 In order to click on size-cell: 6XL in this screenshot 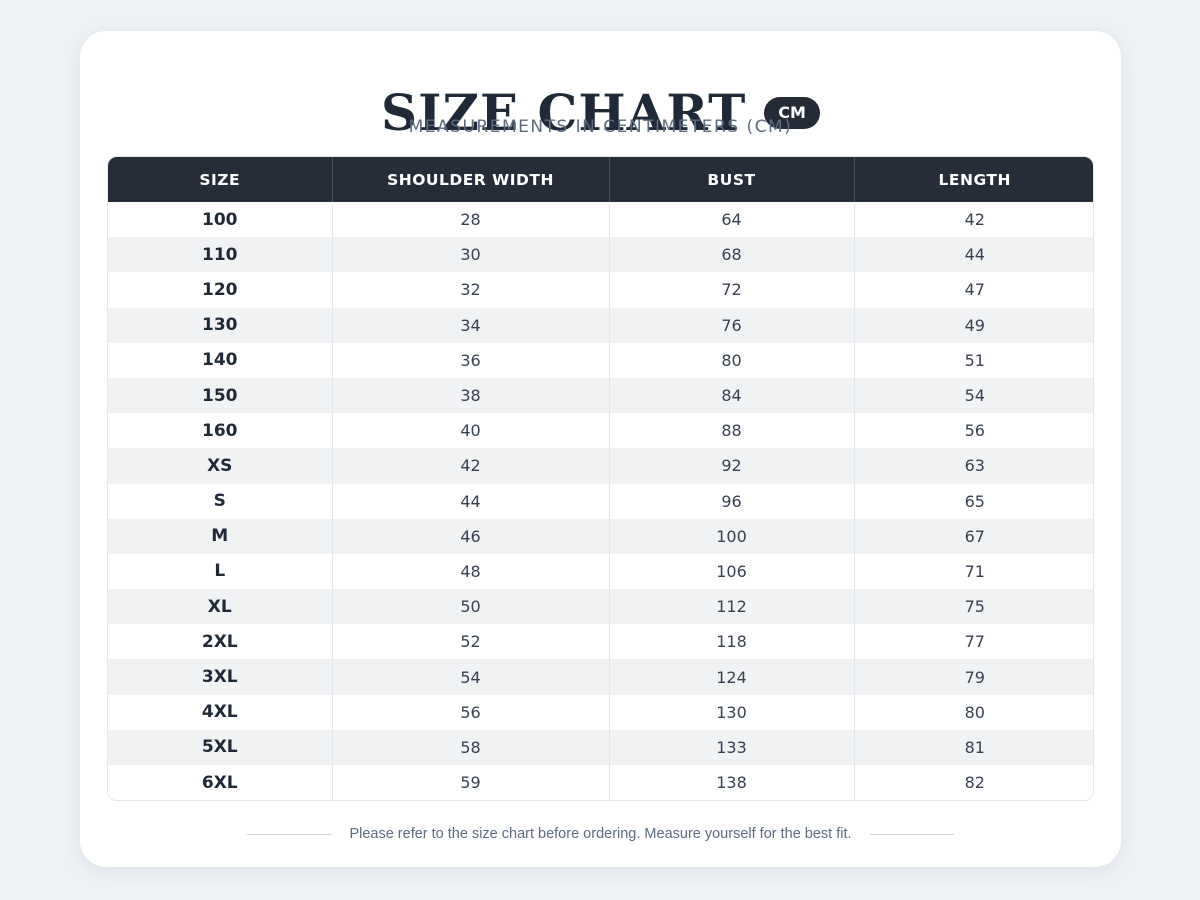, I will do `click(220, 783)`.